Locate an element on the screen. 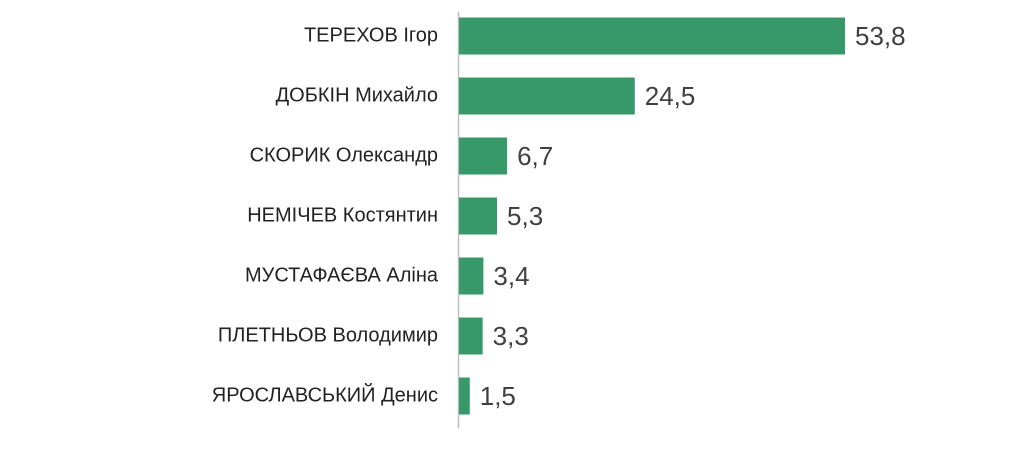  value-label: 53,8 is located at coordinates (880, 36).